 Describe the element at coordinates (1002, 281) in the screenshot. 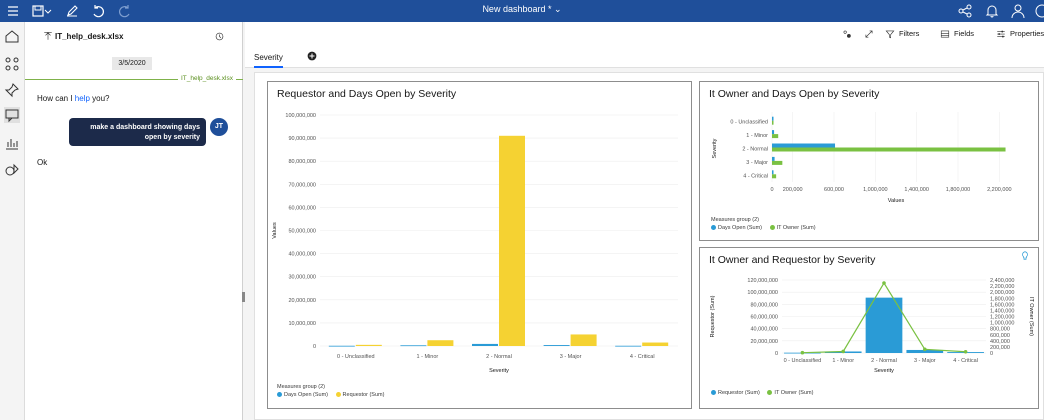

I see `y2-tick-label: 2,400,000` at that location.